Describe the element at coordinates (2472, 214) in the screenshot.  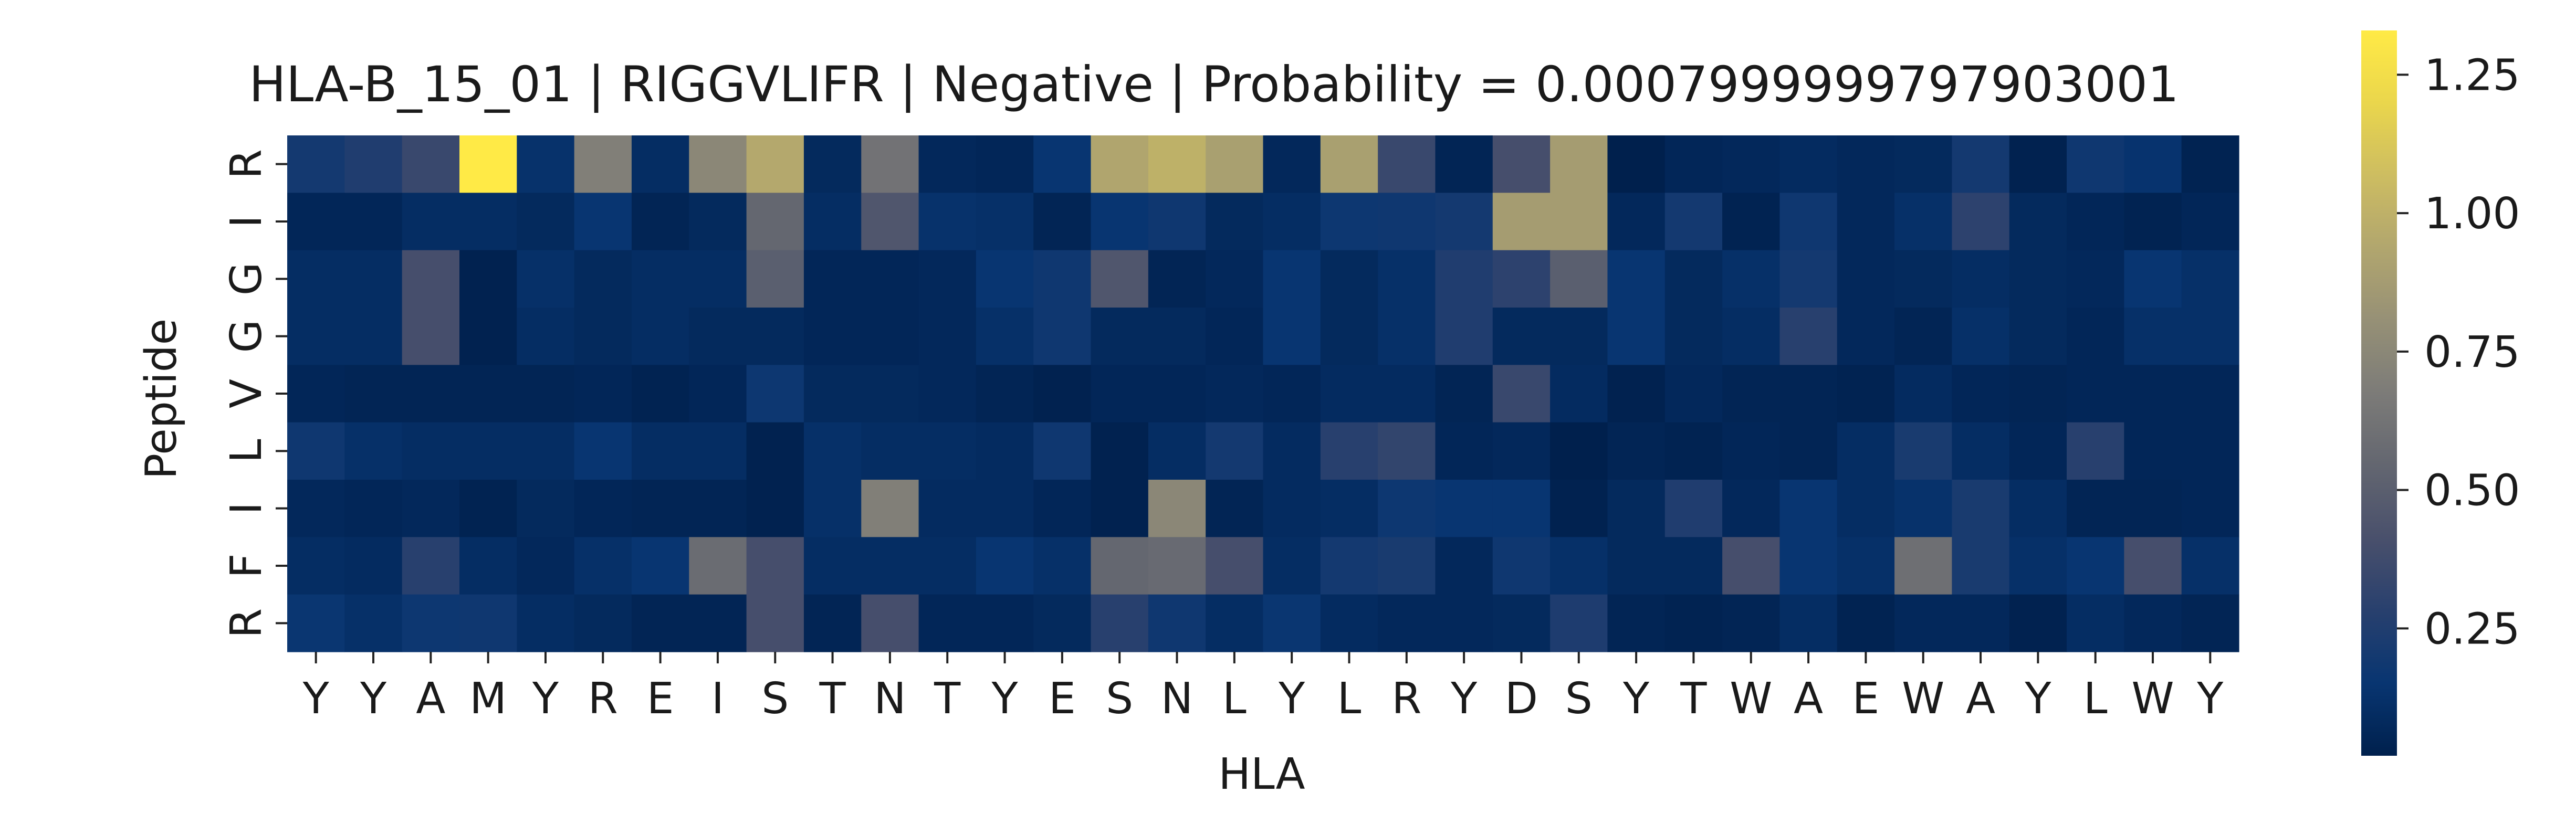
I see `colorbar-tick-label: 1.00` at that location.